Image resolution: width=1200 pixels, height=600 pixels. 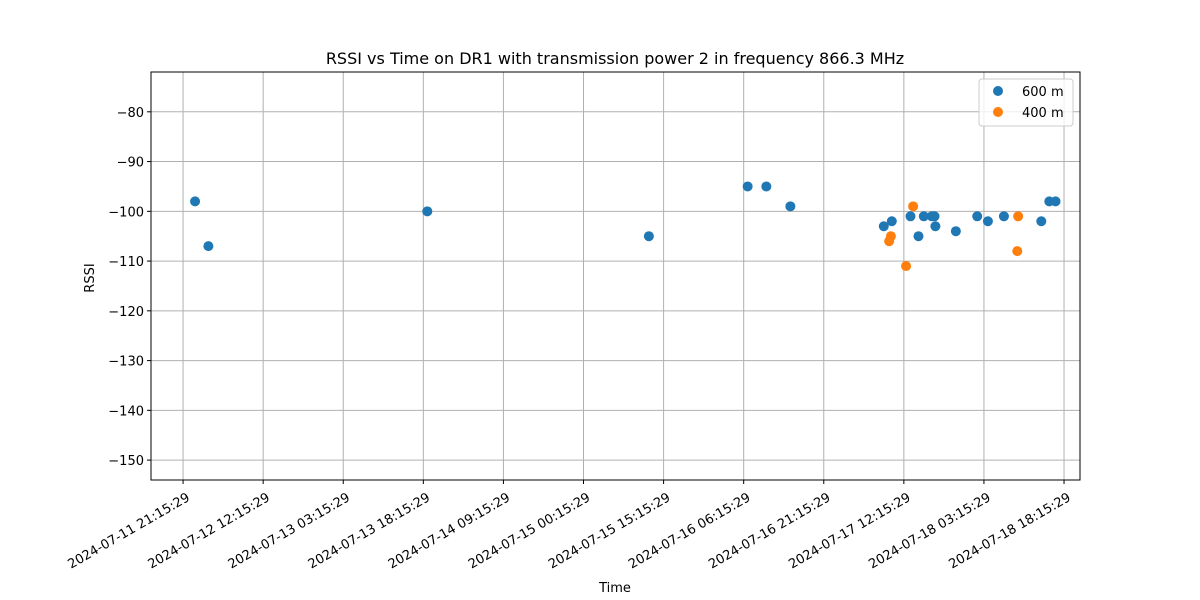 What do you see at coordinates (614, 588) in the screenshot?
I see `x-axis-label: Time` at bounding box center [614, 588].